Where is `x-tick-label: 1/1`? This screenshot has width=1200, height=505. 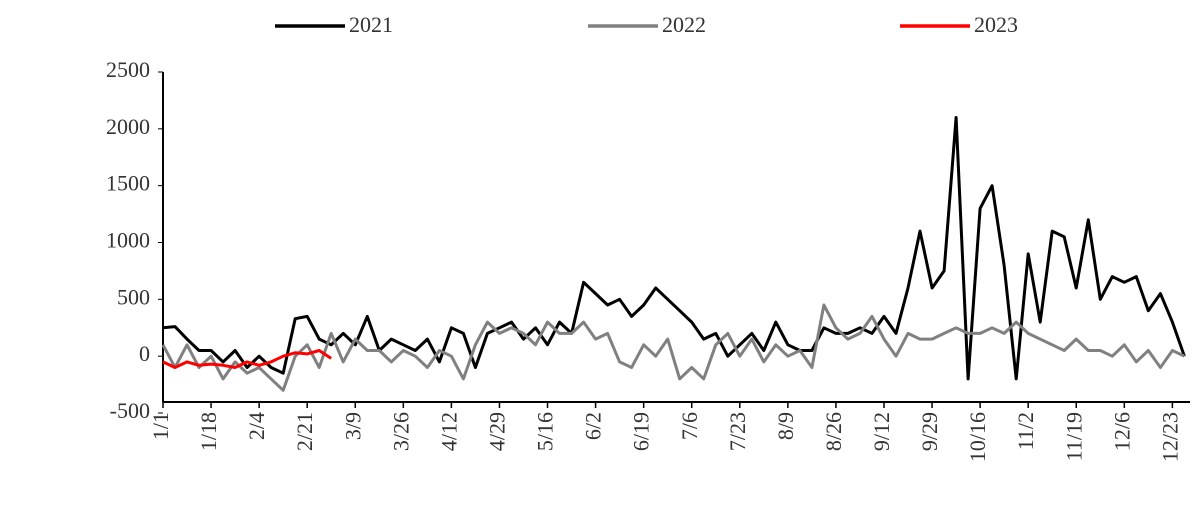
x-tick-label: 1/1 is located at coordinates (160, 426).